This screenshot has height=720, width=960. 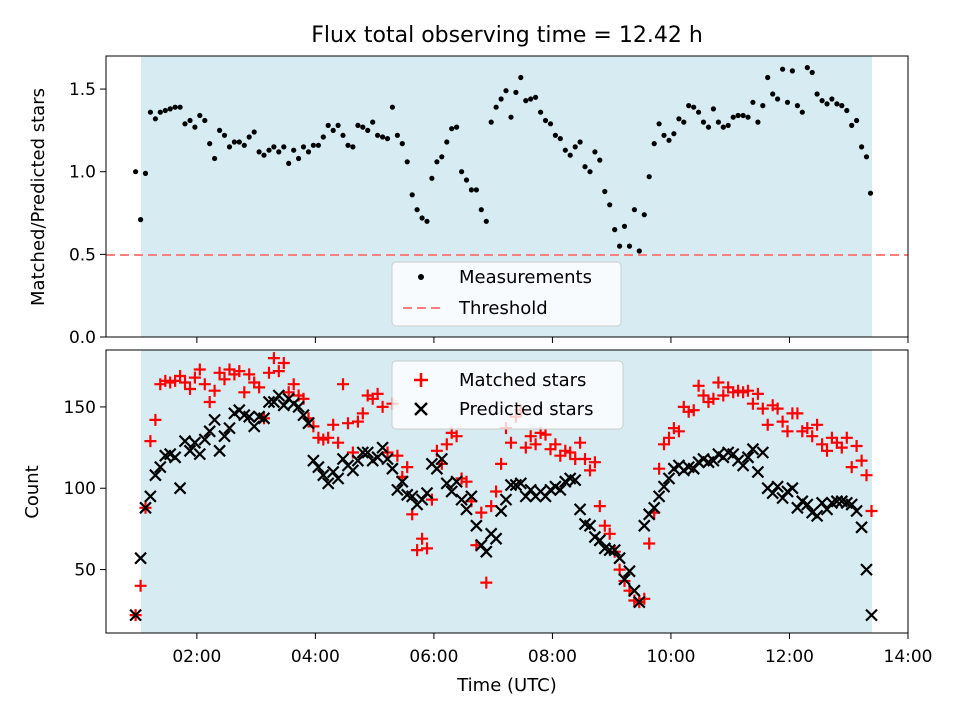 What do you see at coordinates (507, 395) in the screenshot?
I see `bottom-legend-box` at bounding box center [507, 395].